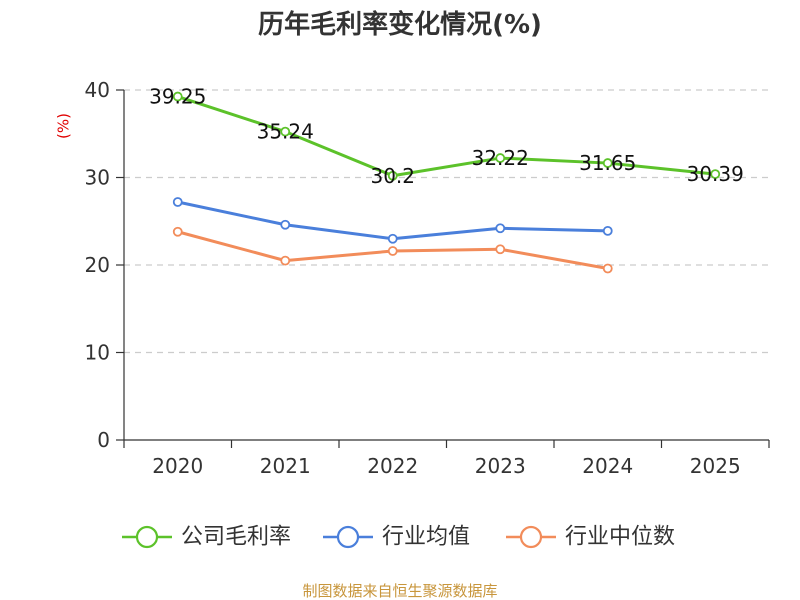 The image size is (800, 600). Describe the element at coordinates (715, 466) in the screenshot. I see `x-tick-label: 2025` at that location.